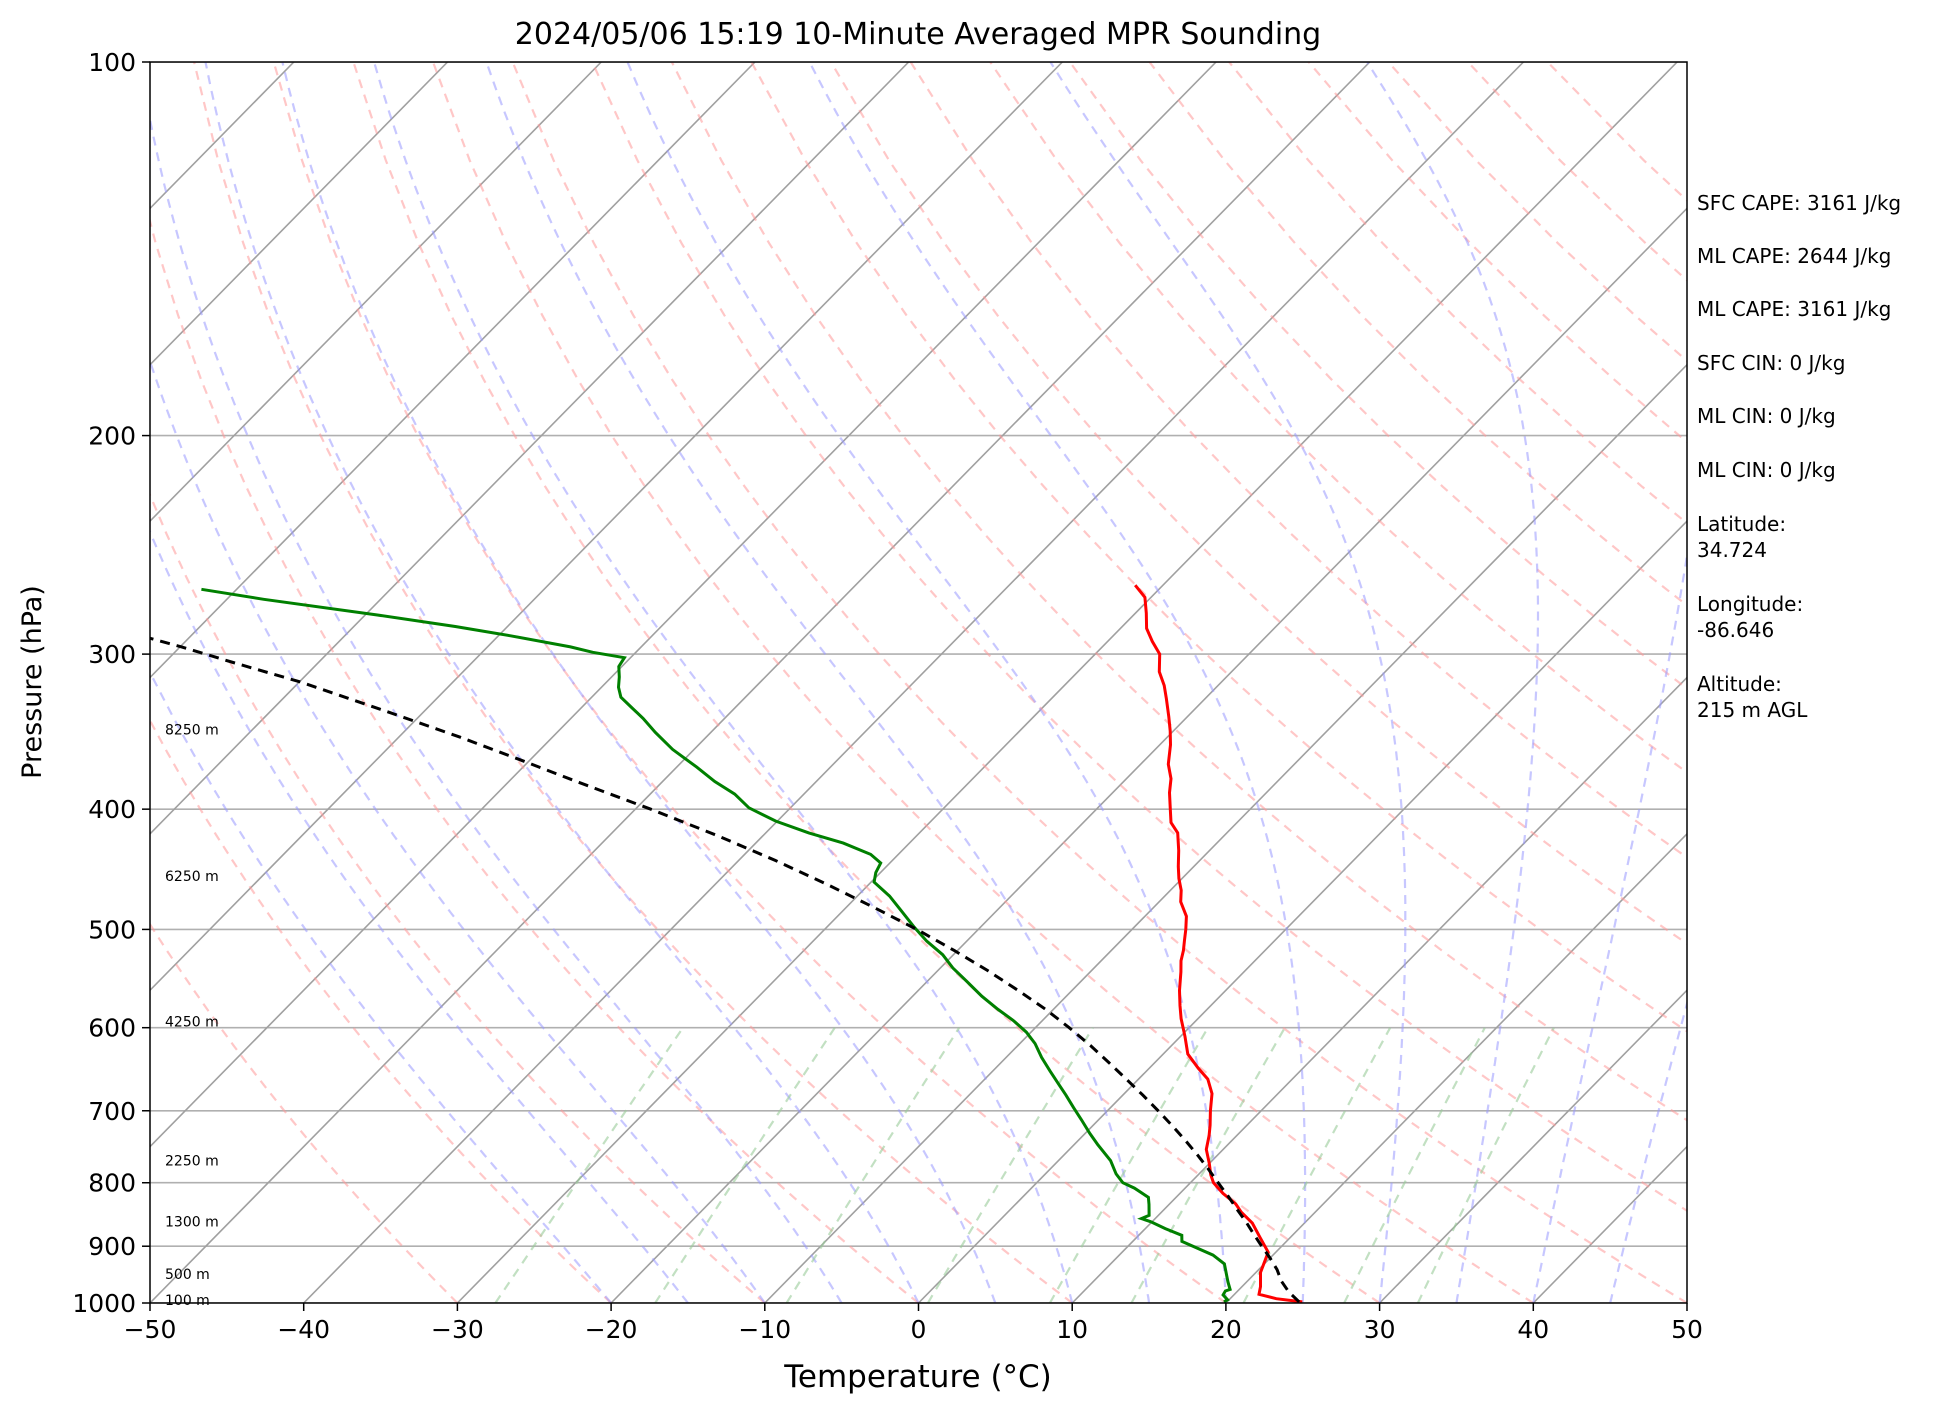  I want to click on longitude-label: Longitude:, so click(1750, 604).